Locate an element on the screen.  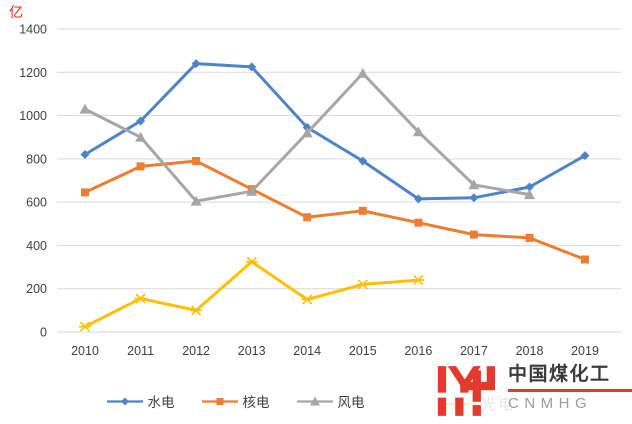
svg-text: 400 is located at coordinates (36, 246).